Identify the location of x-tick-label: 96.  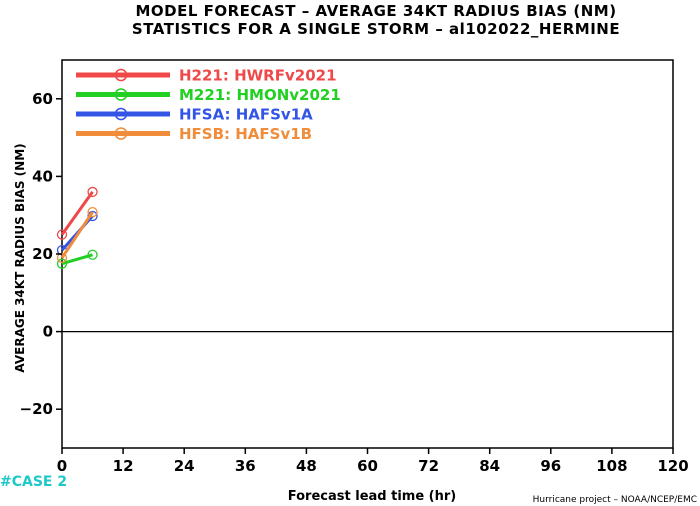
(550, 466).